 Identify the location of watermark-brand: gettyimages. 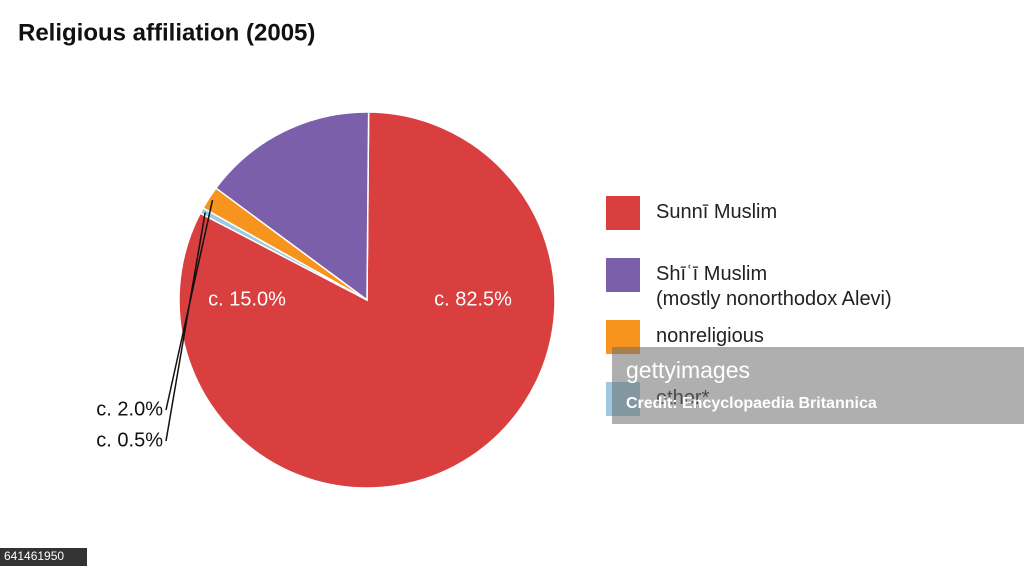
(688, 370).